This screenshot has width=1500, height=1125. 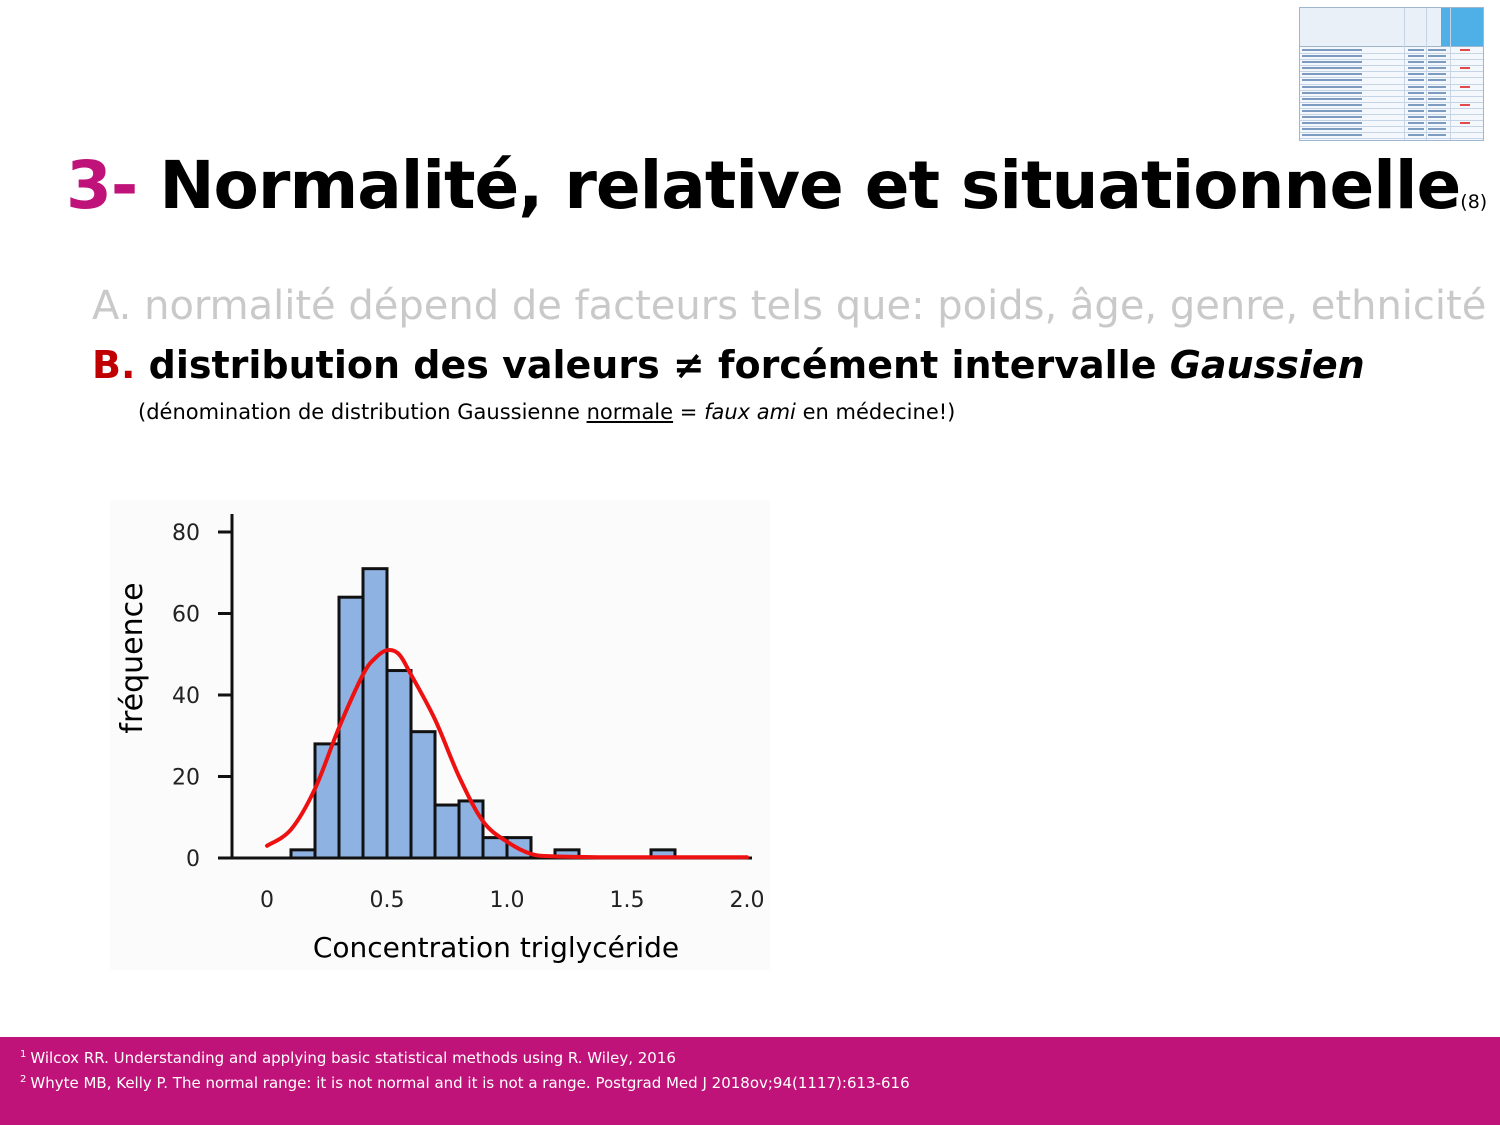 I want to click on y-tick-label-3: 60, so click(x=186, y=615).